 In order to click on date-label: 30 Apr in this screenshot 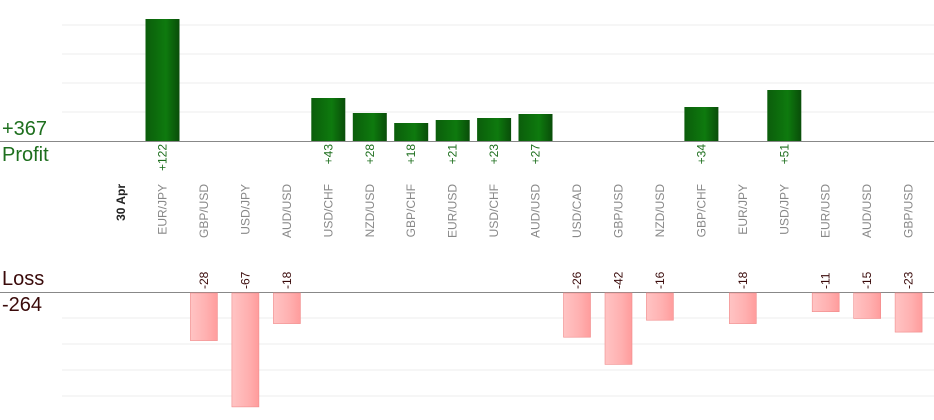, I will do `click(121, 202)`.